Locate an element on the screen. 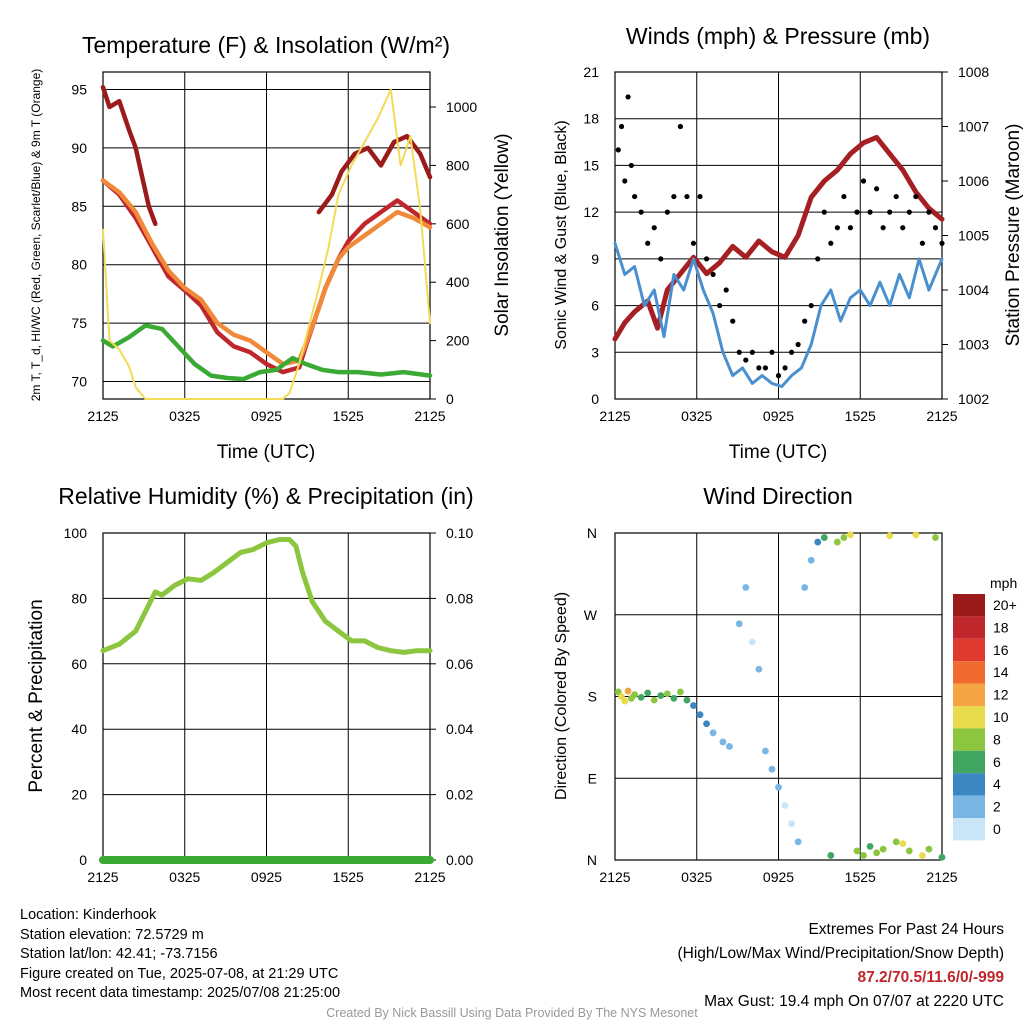 This screenshot has width=1024, height=1024. extremes-title: Extremes For Past 24 Hours is located at coordinates (906, 929).